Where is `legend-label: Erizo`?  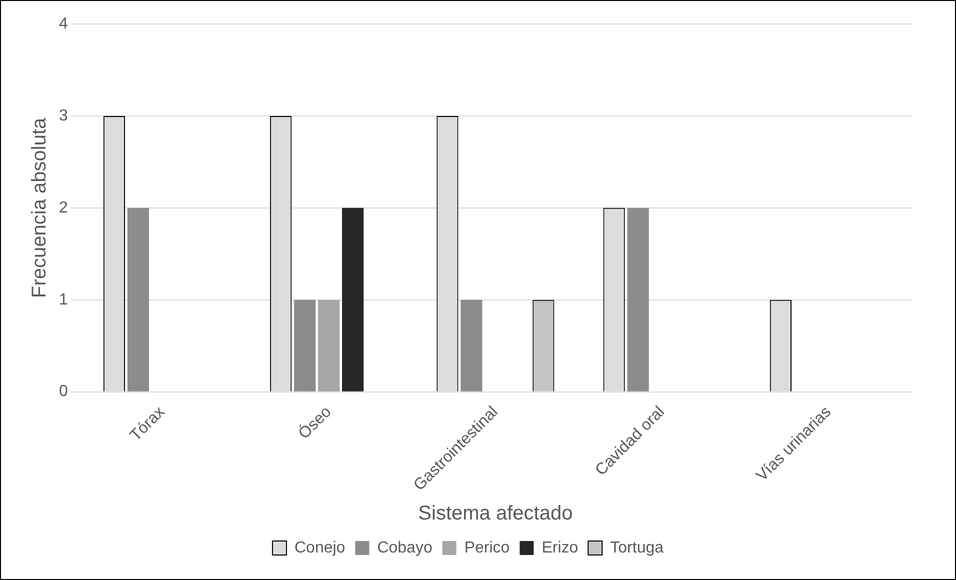
legend-label: Erizo is located at coordinates (560, 547).